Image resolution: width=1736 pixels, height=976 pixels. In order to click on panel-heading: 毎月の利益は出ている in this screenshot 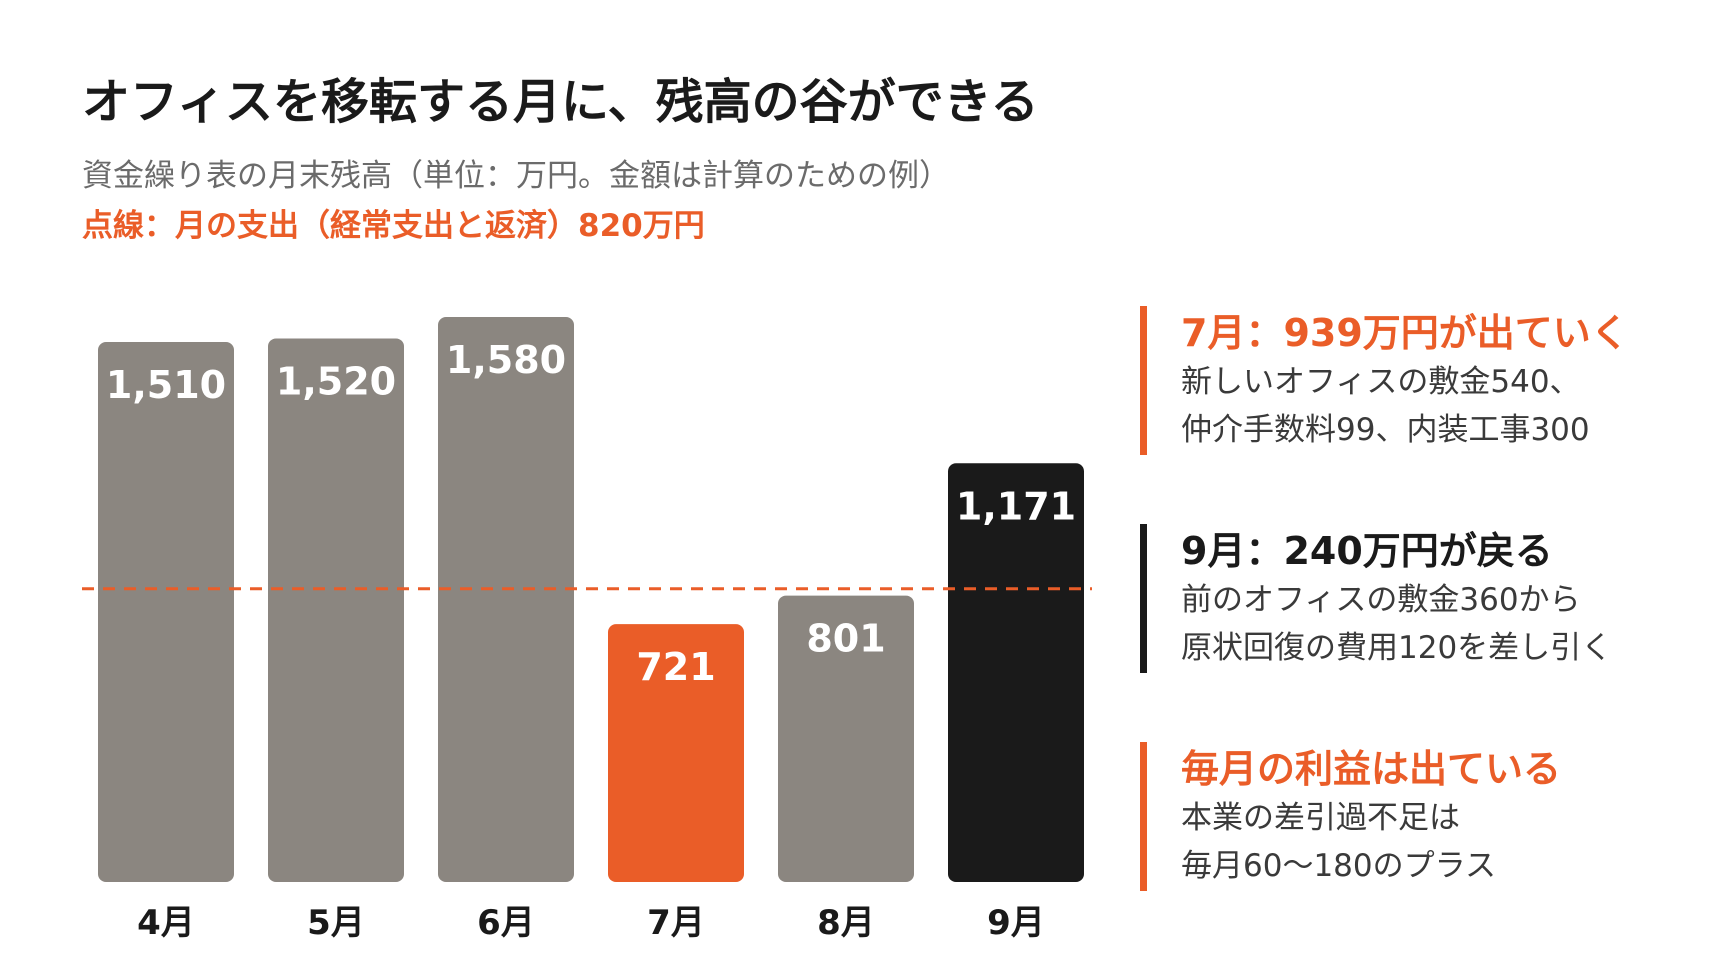, I will do `click(1371, 769)`.